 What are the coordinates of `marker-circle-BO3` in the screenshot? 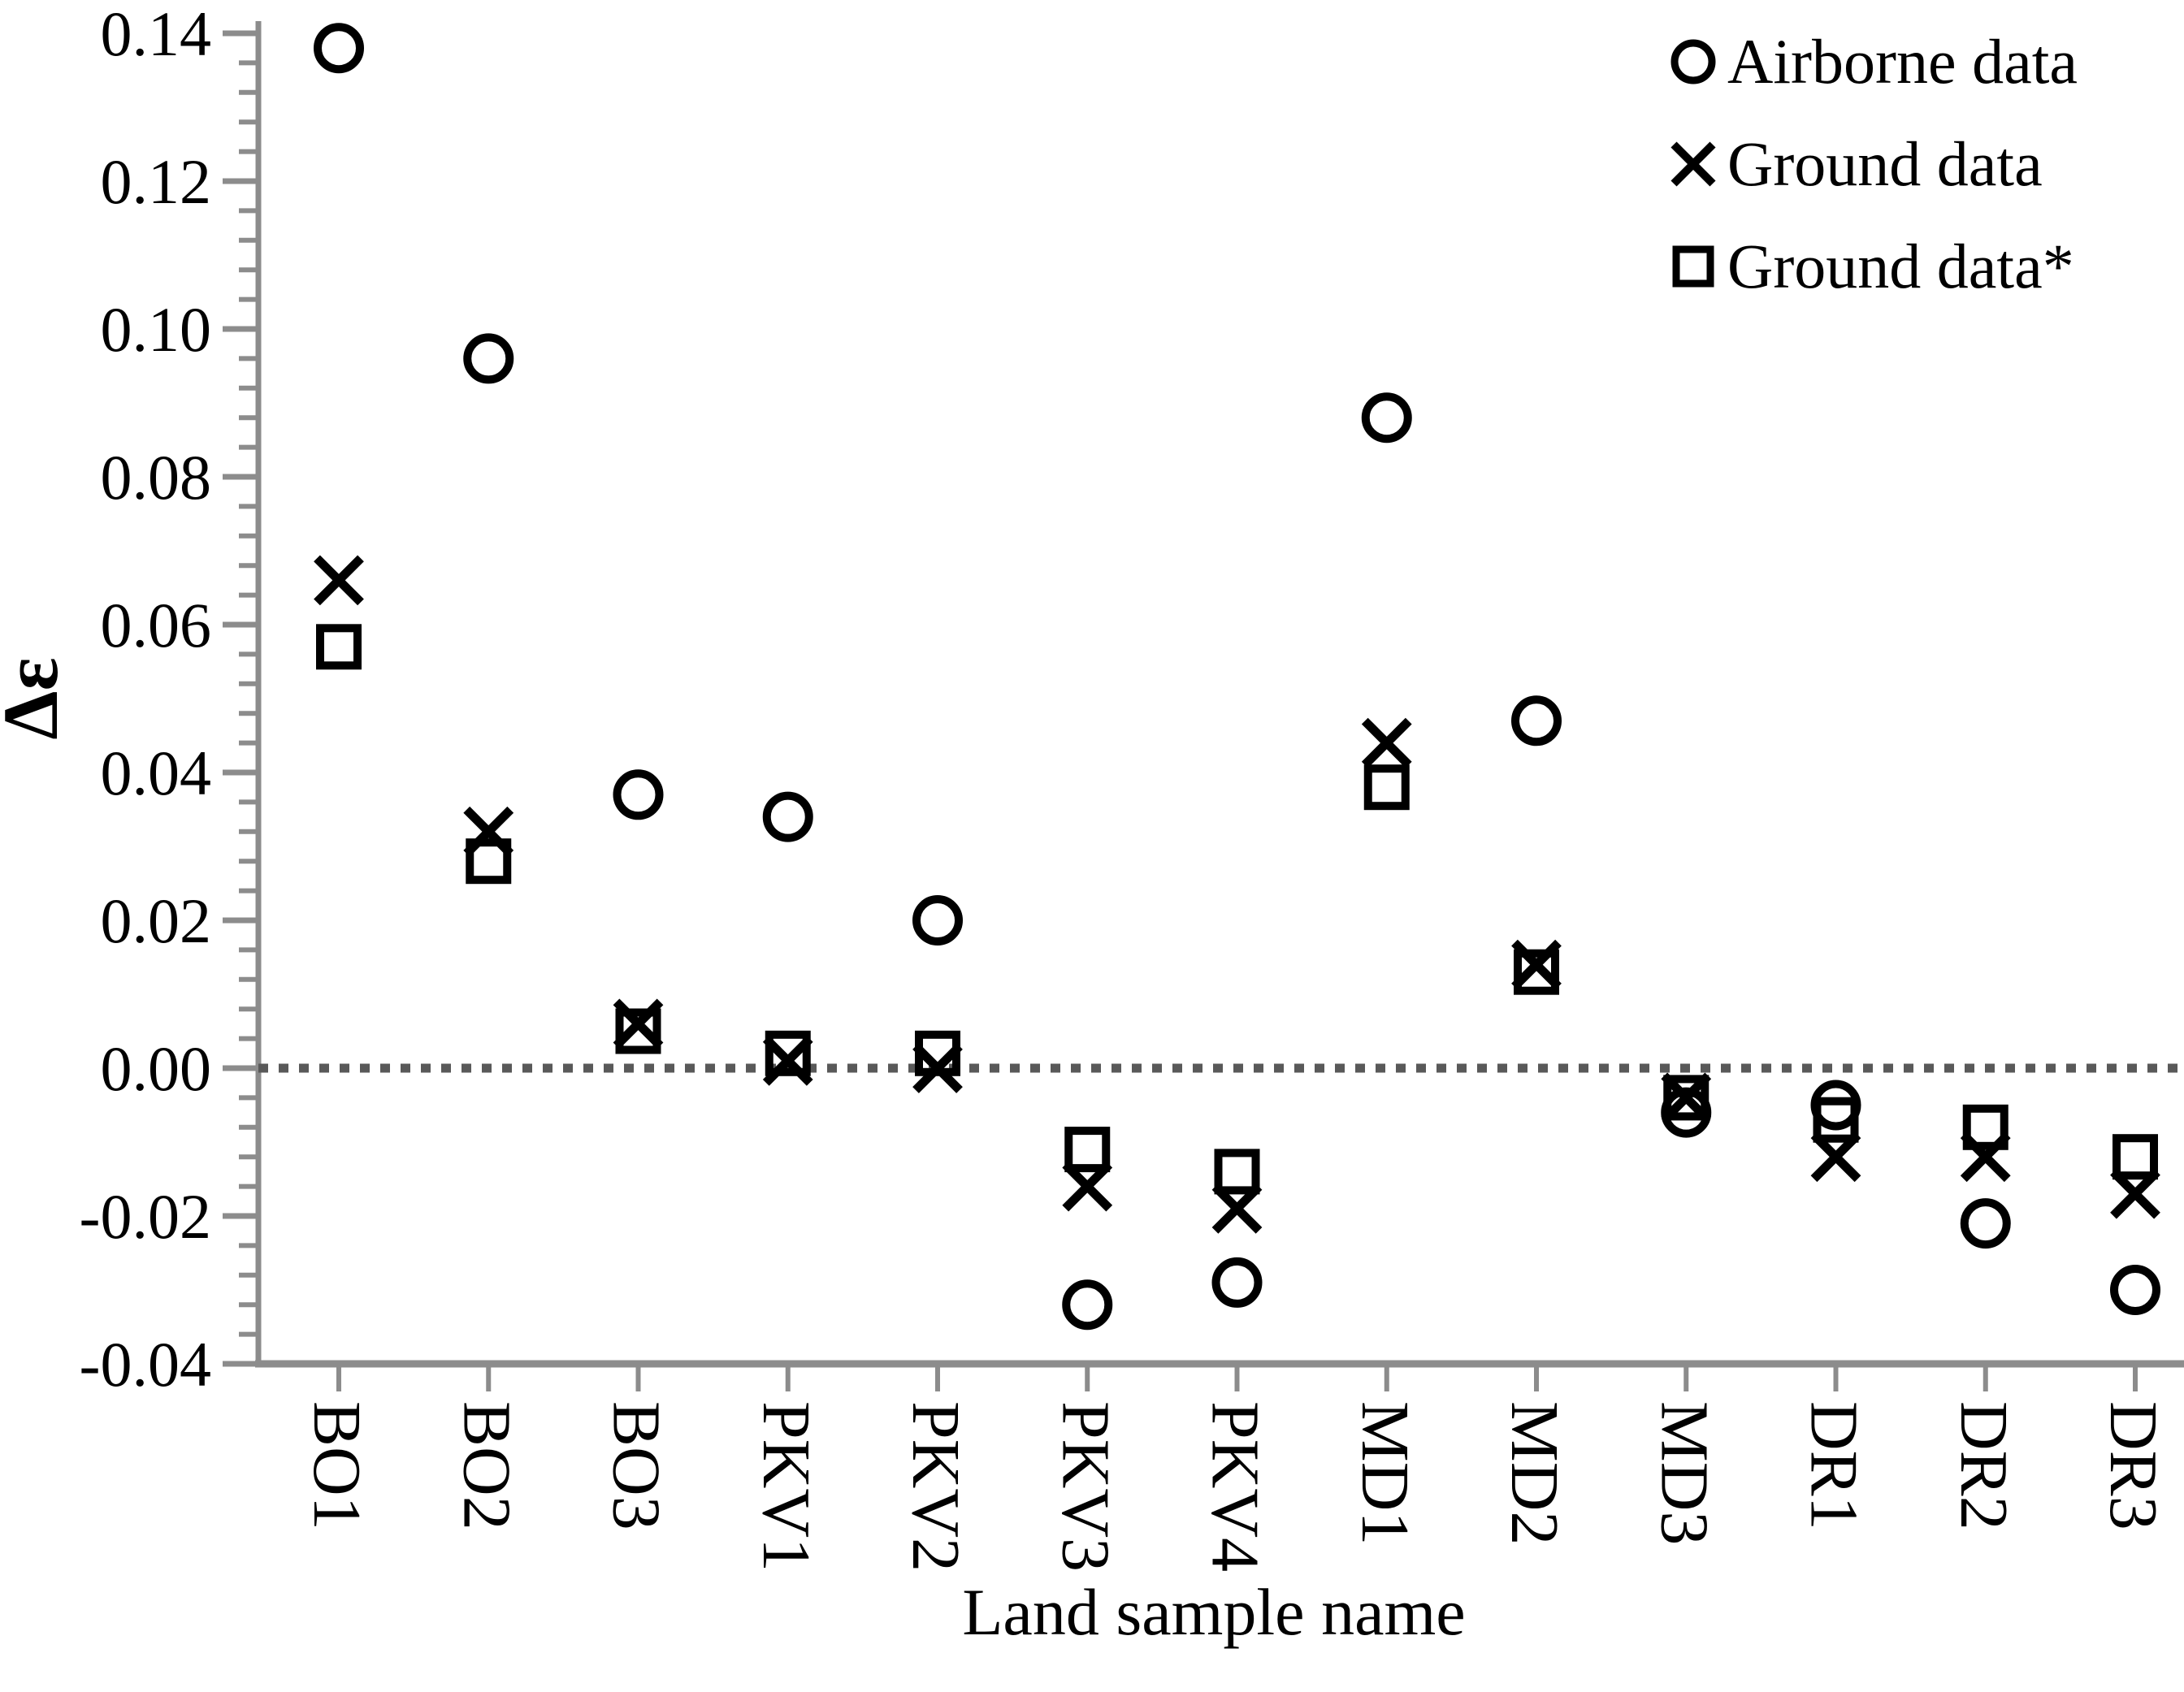 It's located at (639, 794).